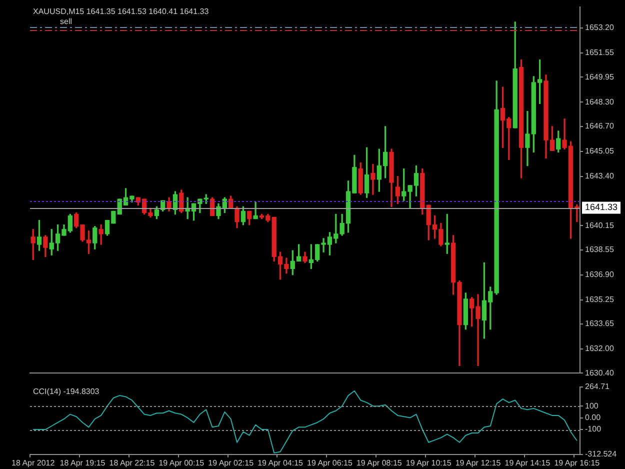  Describe the element at coordinates (599, 323) in the screenshot. I see `y-tick-label: 1633.65` at that location.